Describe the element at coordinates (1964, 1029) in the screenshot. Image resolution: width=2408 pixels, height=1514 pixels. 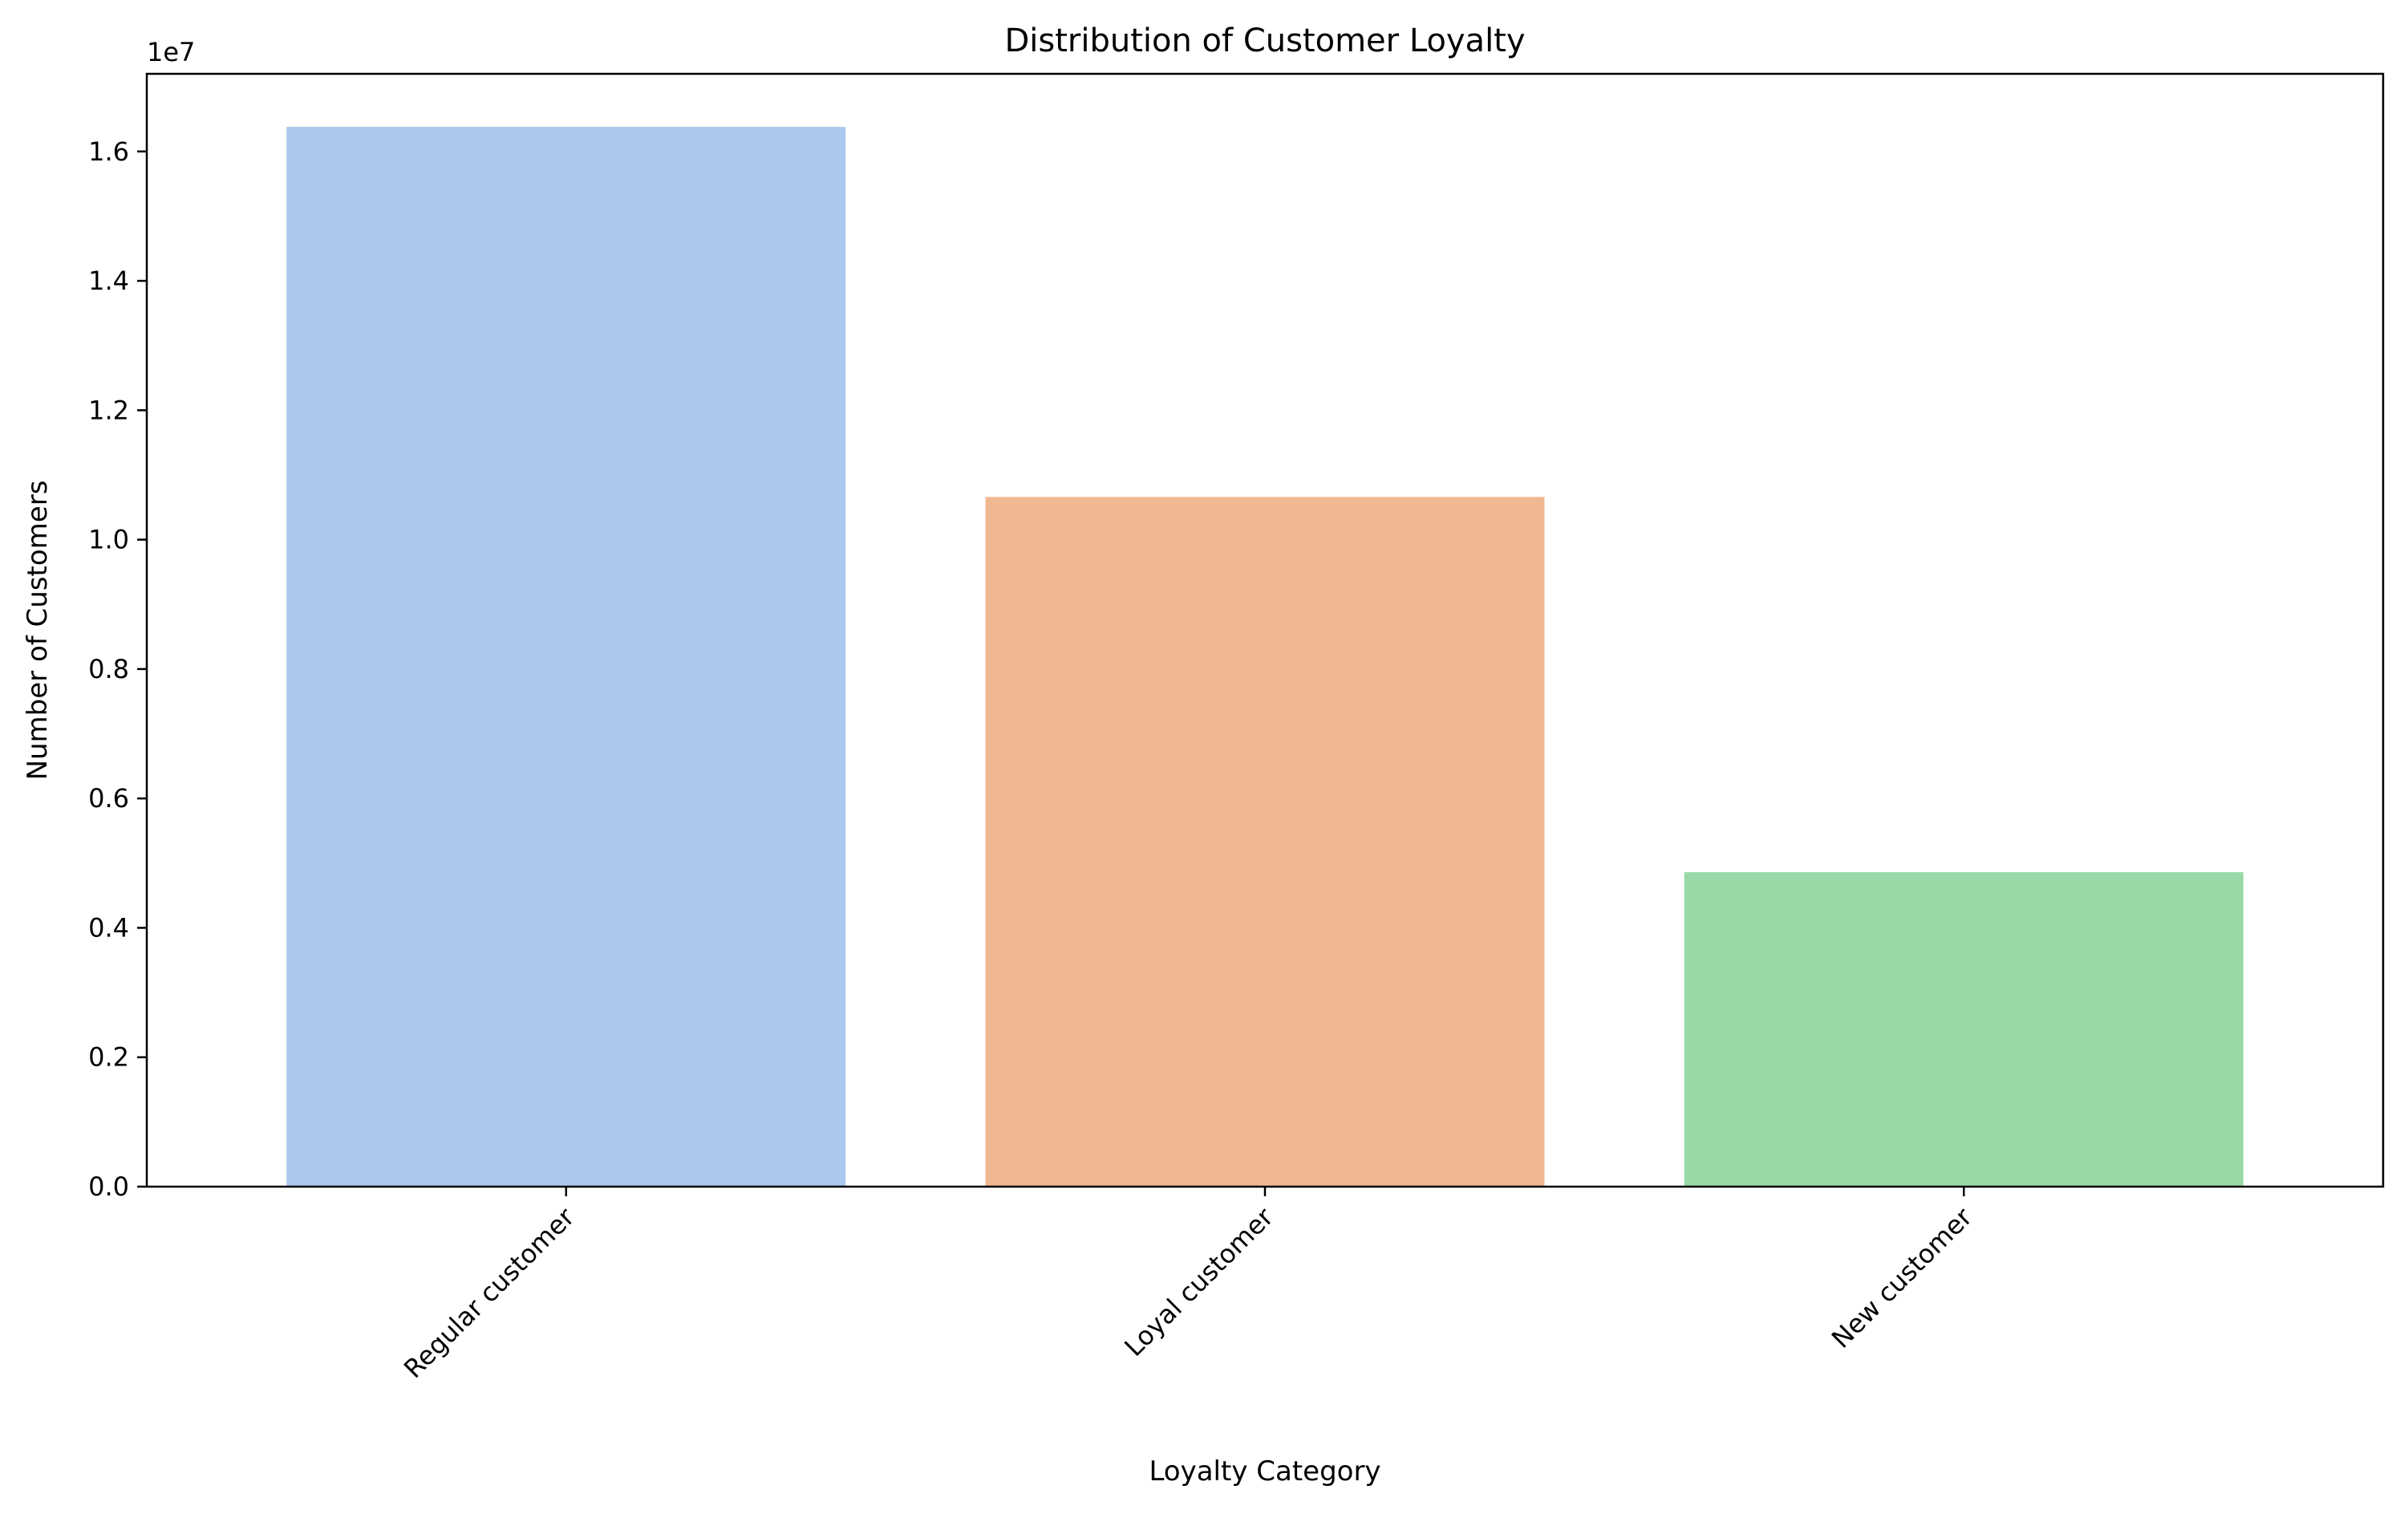
I see `bar-new-customer` at that location.